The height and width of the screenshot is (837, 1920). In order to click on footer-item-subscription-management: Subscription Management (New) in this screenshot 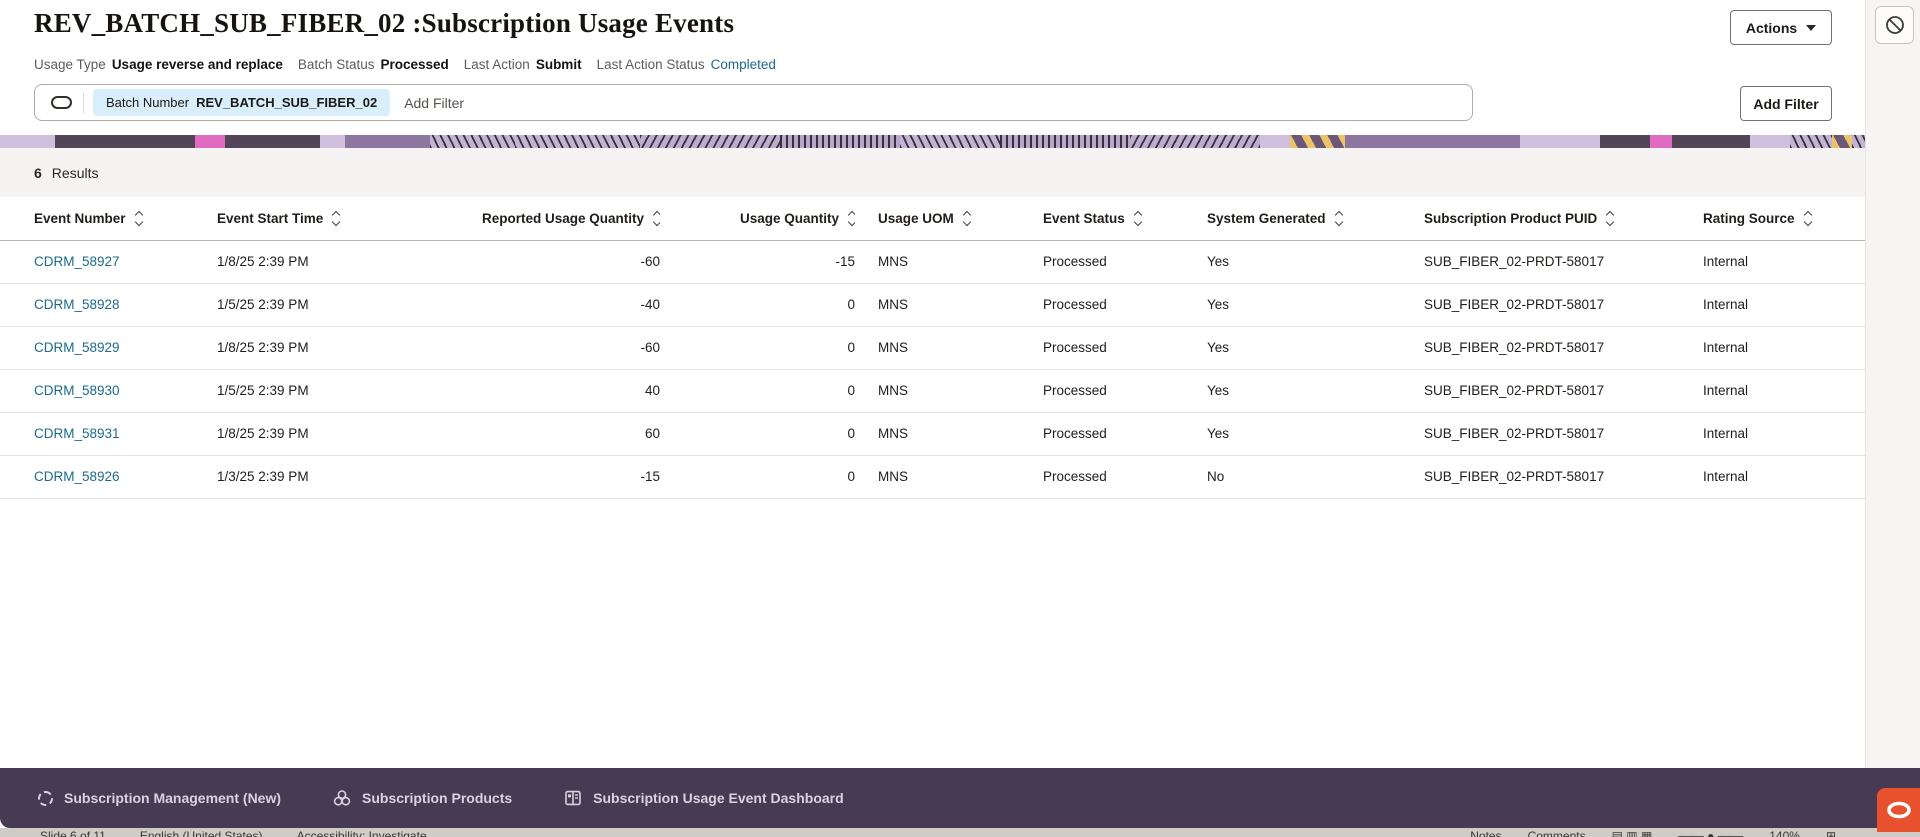, I will do `click(159, 798)`.